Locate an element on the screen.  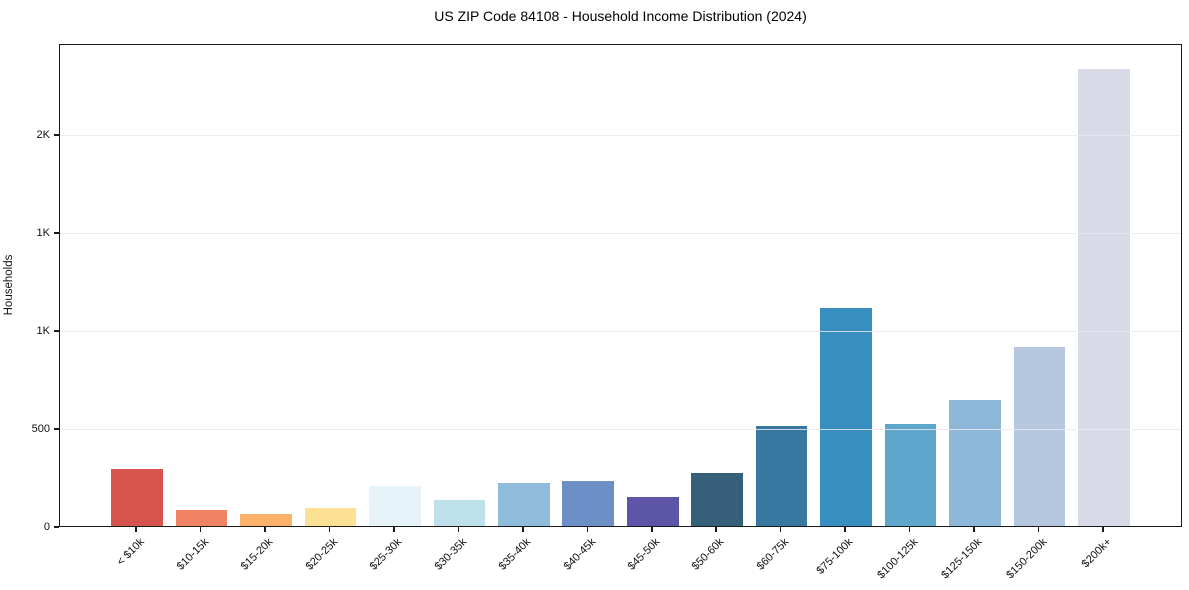
x-tick-label-text: $35-40k is located at coordinates (515, 554).